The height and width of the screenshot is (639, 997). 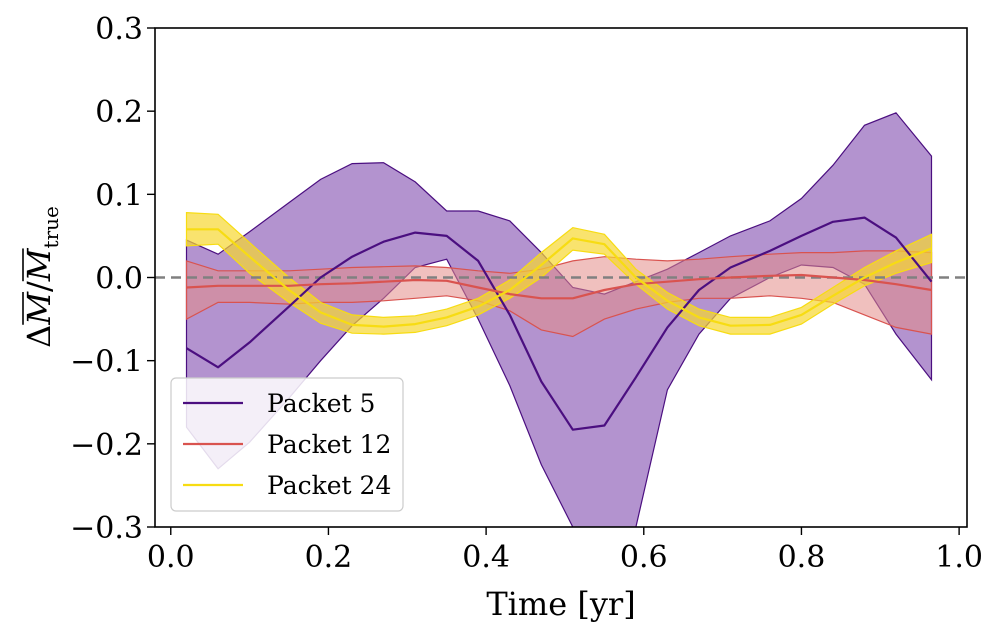 I want to click on x-axis-label: Time [yr], so click(x=560, y=604).